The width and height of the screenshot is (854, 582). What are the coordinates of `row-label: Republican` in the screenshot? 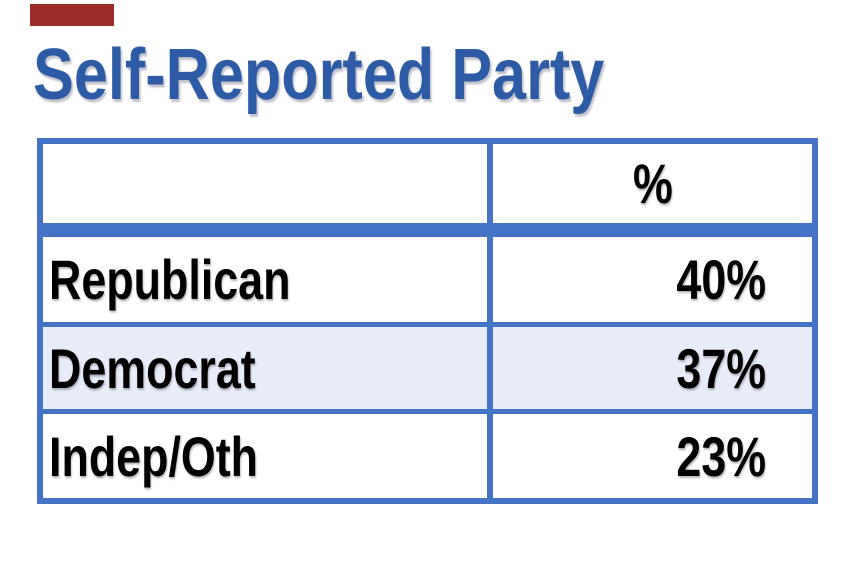 It's located at (170, 279).